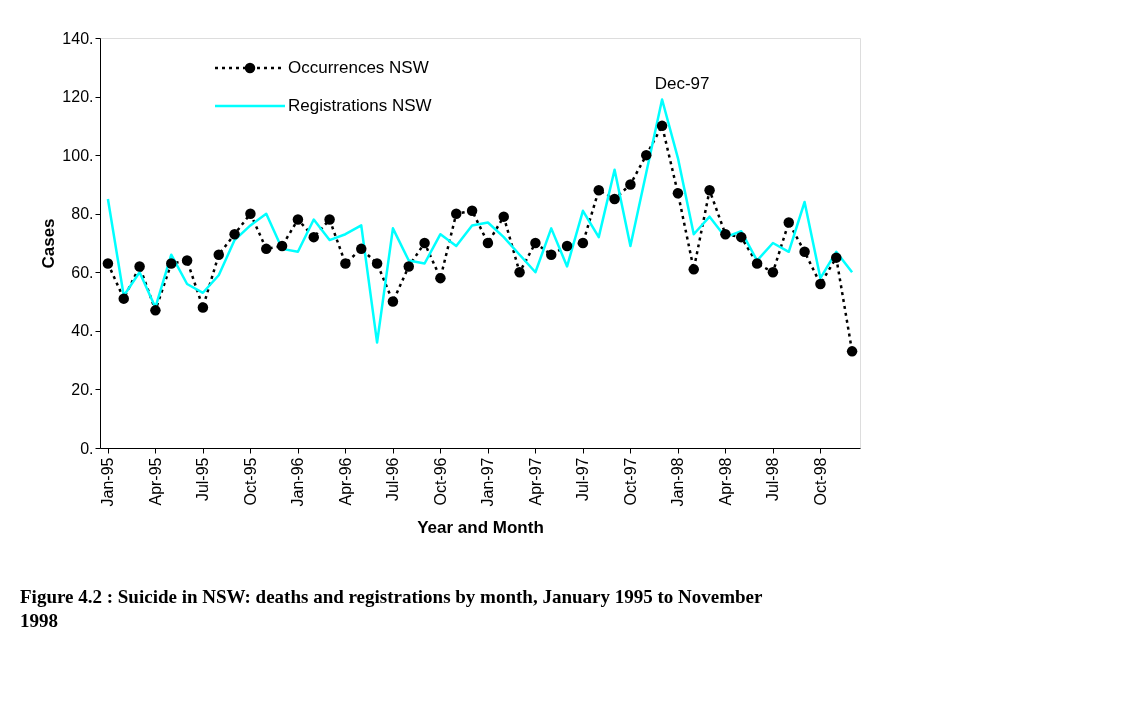 Image resolution: width=1133 pixels, height=726 pixels. I want to click on x-tick-label: Oct-98, so click(820, 481).